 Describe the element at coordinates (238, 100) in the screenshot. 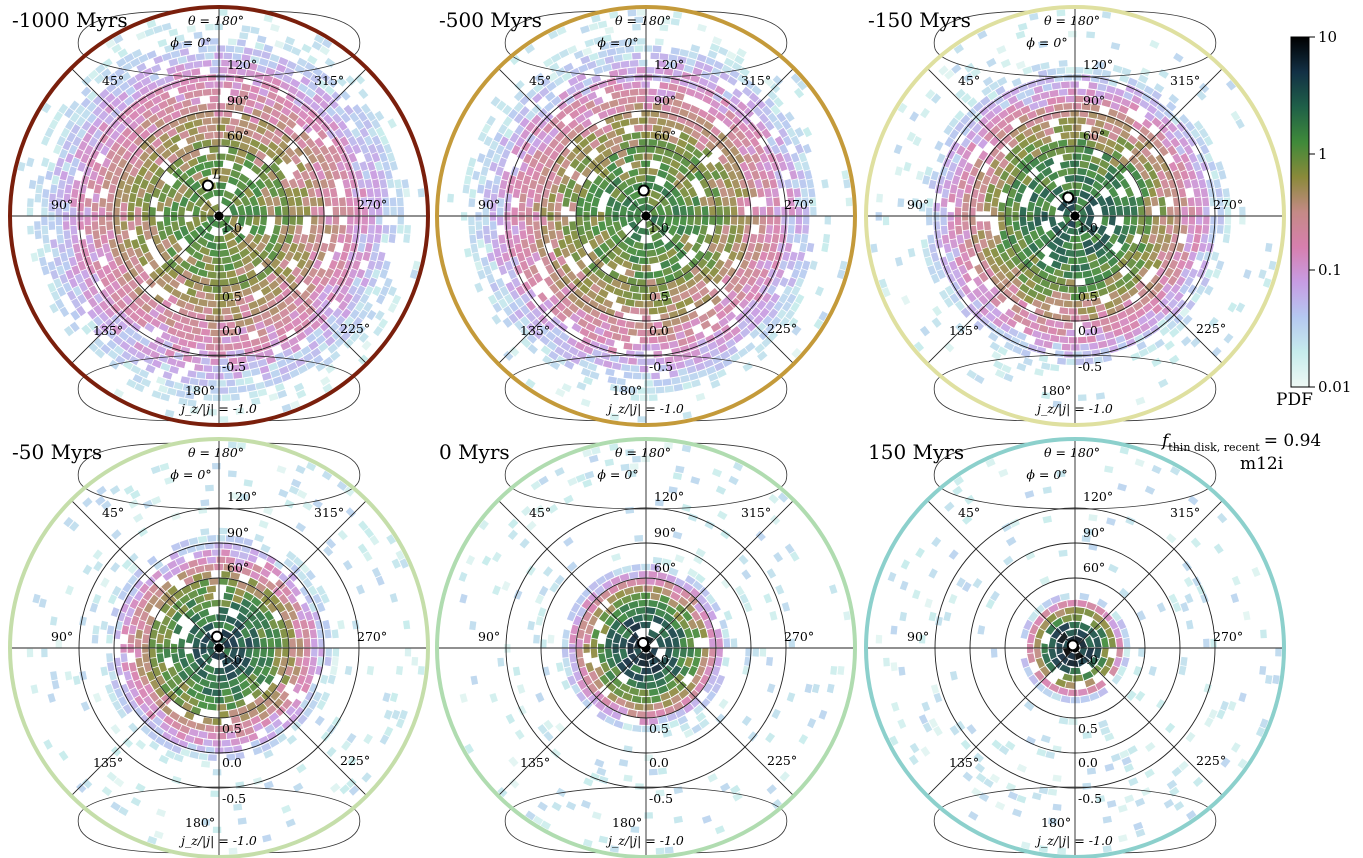

I see `theta-label: 90°` at that location.